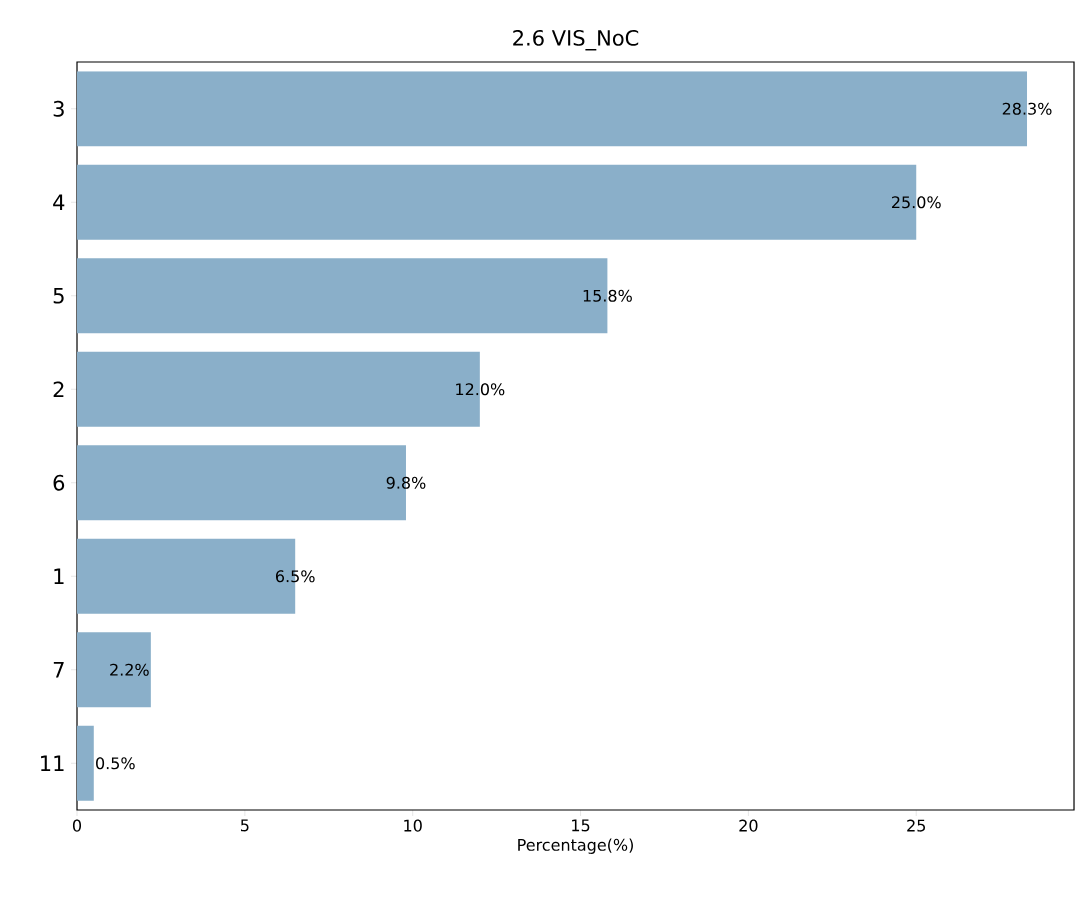 The height and width of the screenshot is (908, 1092). I want to click on data-label: 15.8%, so click(607, 295).